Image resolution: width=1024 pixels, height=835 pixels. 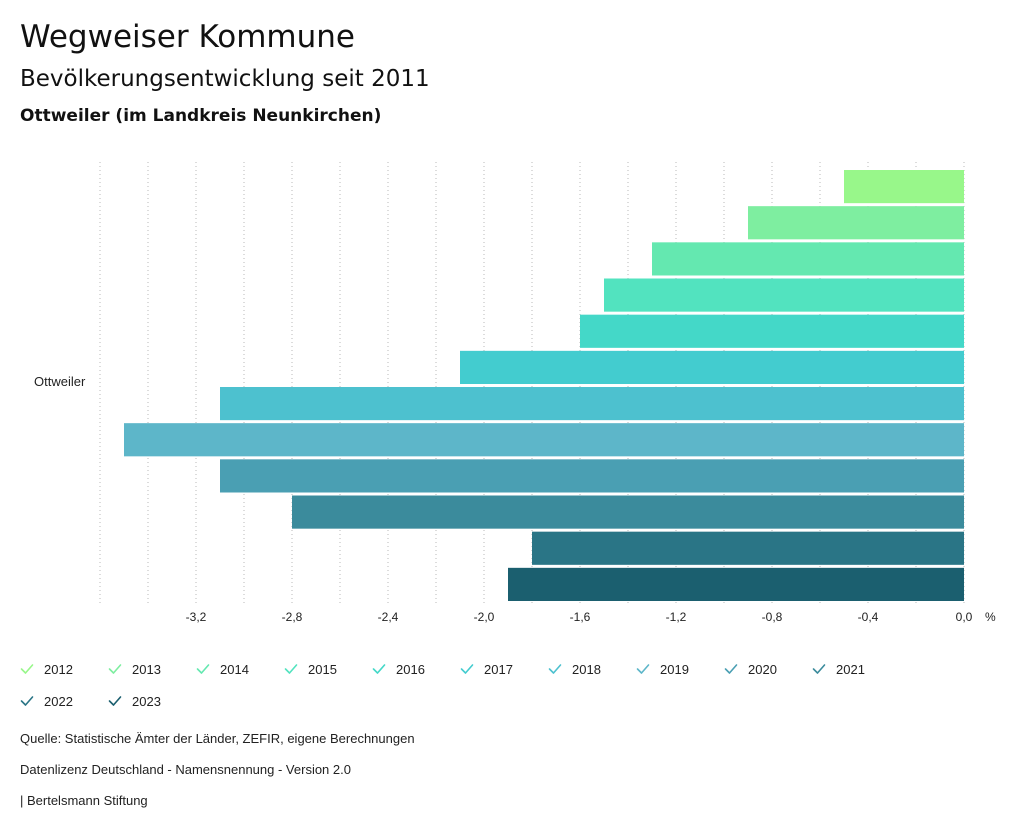 I want to click on bar-2014: 2014: -1,3 %, so click(x=808, y=259).